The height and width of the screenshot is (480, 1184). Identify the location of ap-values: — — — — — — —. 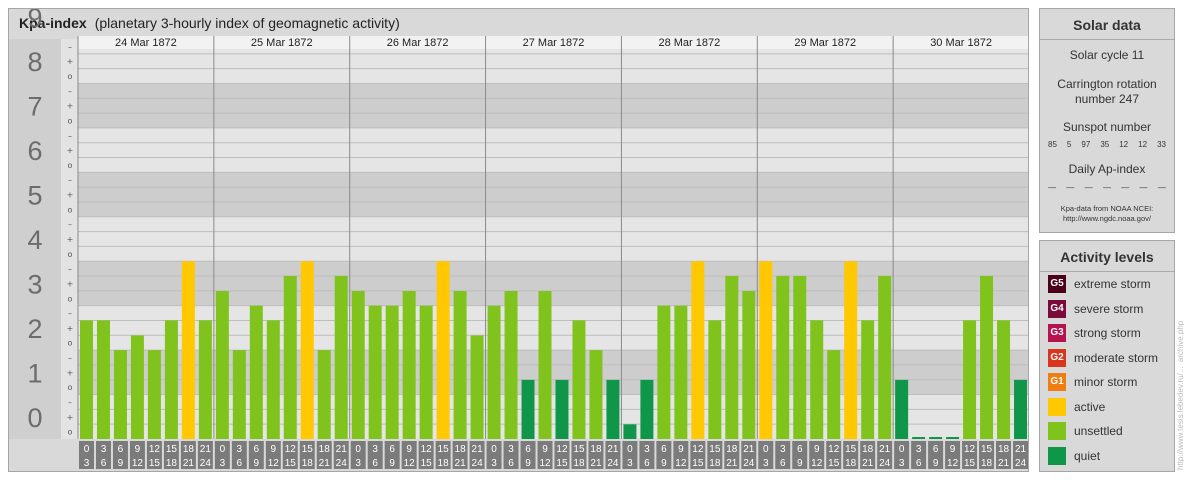
(1107, 187).